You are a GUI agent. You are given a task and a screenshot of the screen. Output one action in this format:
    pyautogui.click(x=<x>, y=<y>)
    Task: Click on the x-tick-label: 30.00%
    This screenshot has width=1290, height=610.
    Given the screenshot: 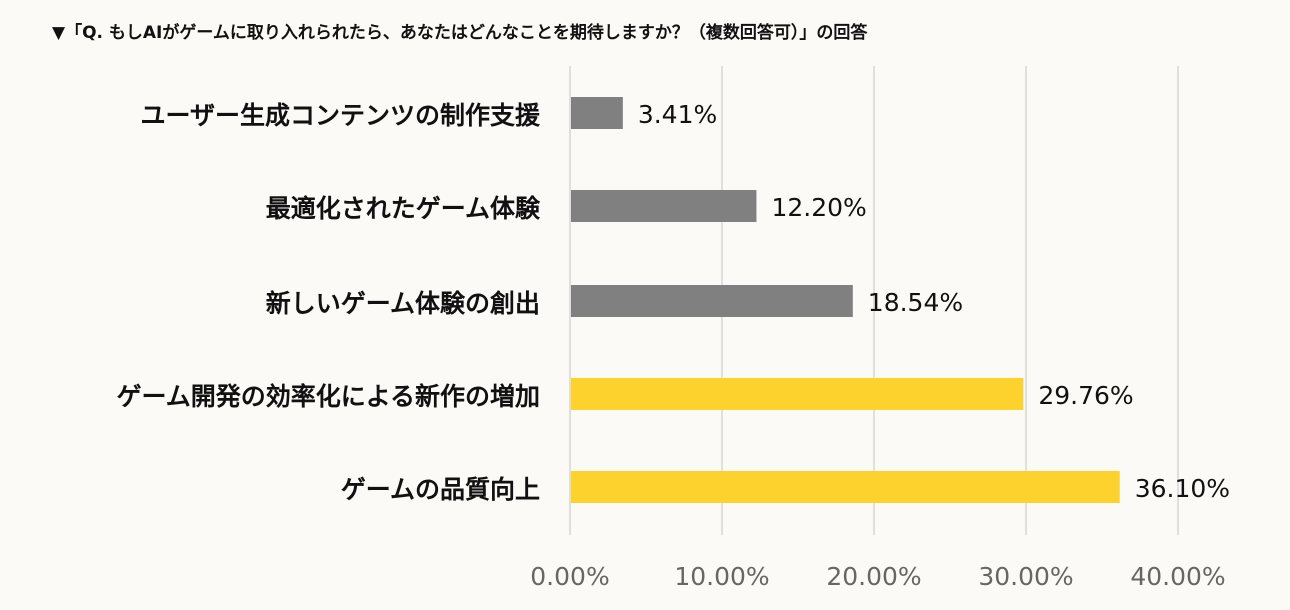 What is the action you would take?
    pyautogui.click(x=1025, y=576)
    